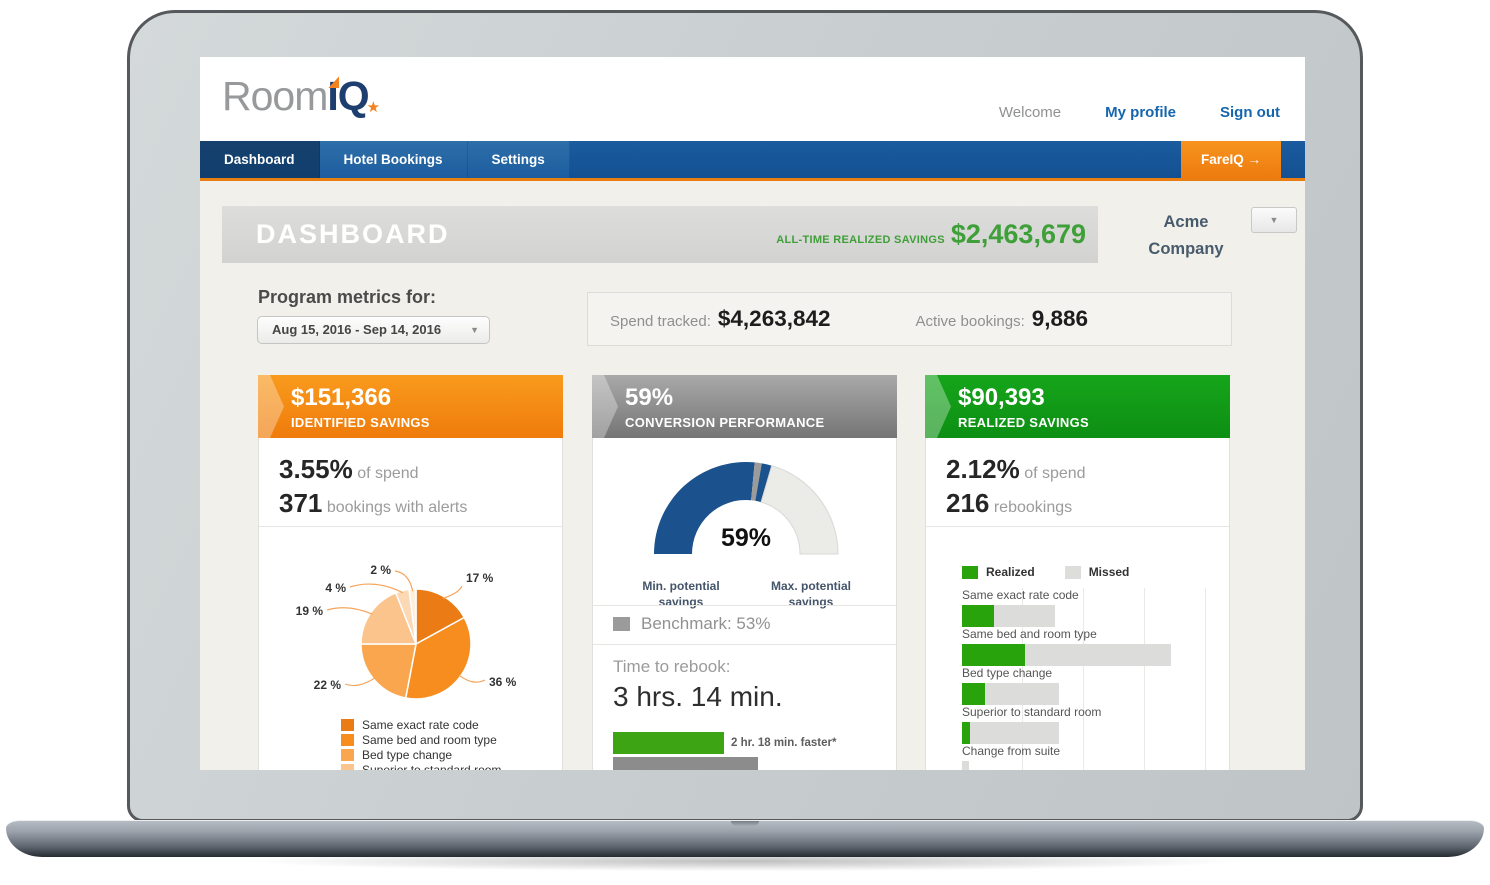  What do you see at coordinates (1002, 319) in the screenshot?
I see `active-bookings: Active bookings: 9,886` at bounding box center [1002, 319].